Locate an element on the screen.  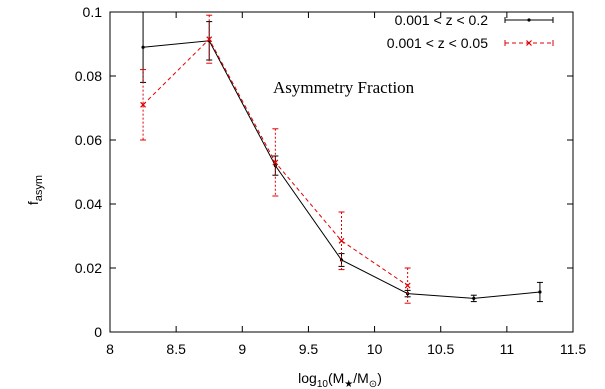
x-tick-label: 9 is located at coordinates (242, 349).